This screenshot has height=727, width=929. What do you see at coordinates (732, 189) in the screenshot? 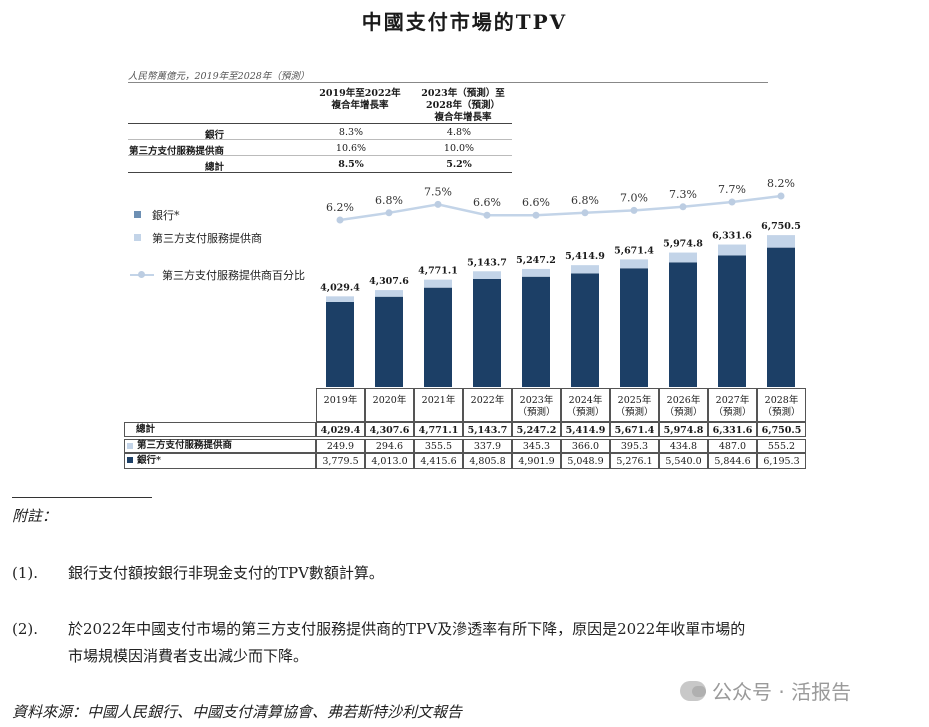
I see `share-label-8: 7.7%` at bounding box center [732, 189].